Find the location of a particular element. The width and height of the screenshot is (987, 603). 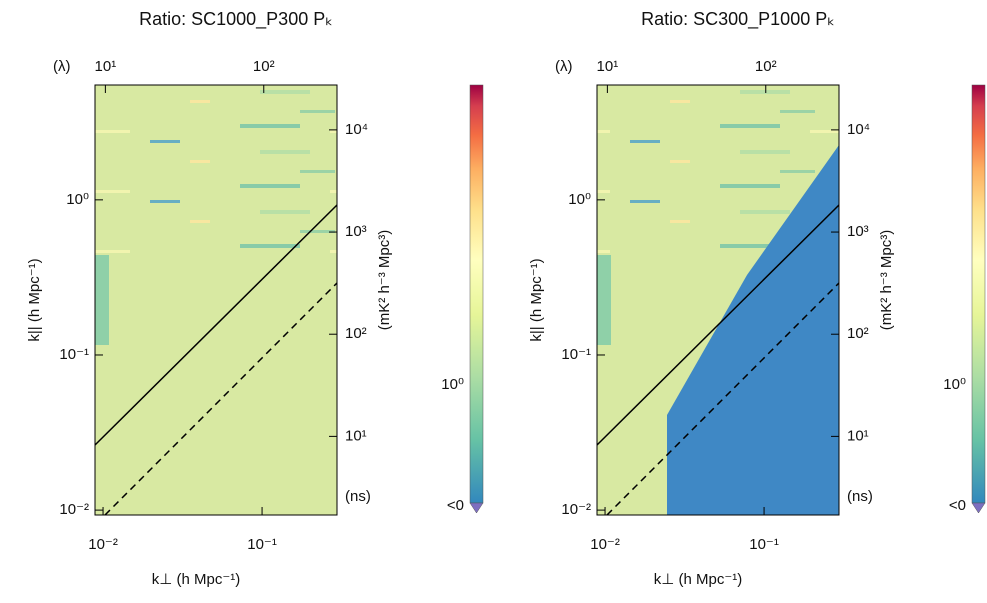

chart-title: Ratio: SC1000_P300 Pₖ is located at coordinates (236, 19).